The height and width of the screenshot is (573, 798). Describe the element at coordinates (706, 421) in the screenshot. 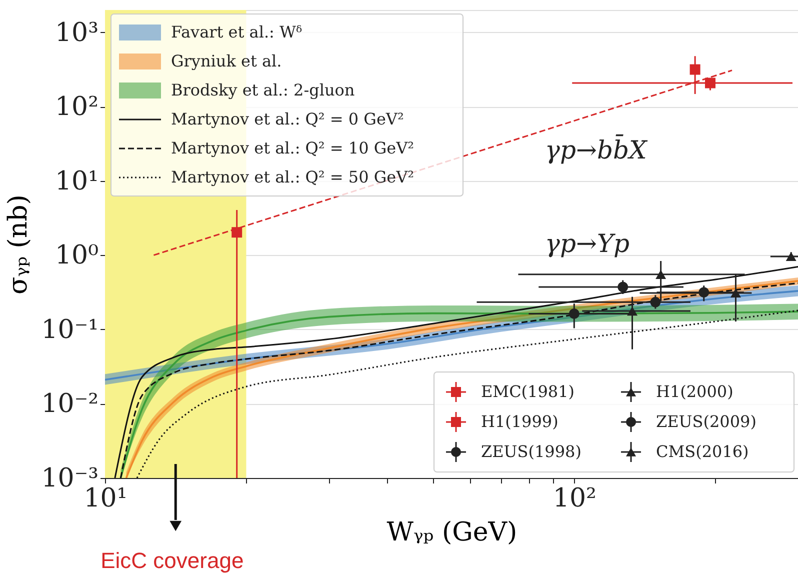

I see `legend-label: ZEUS(2009)` at that location.